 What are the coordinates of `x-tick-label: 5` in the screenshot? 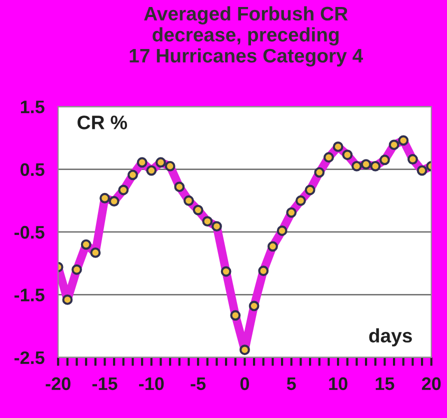 It's located at (291, 383).